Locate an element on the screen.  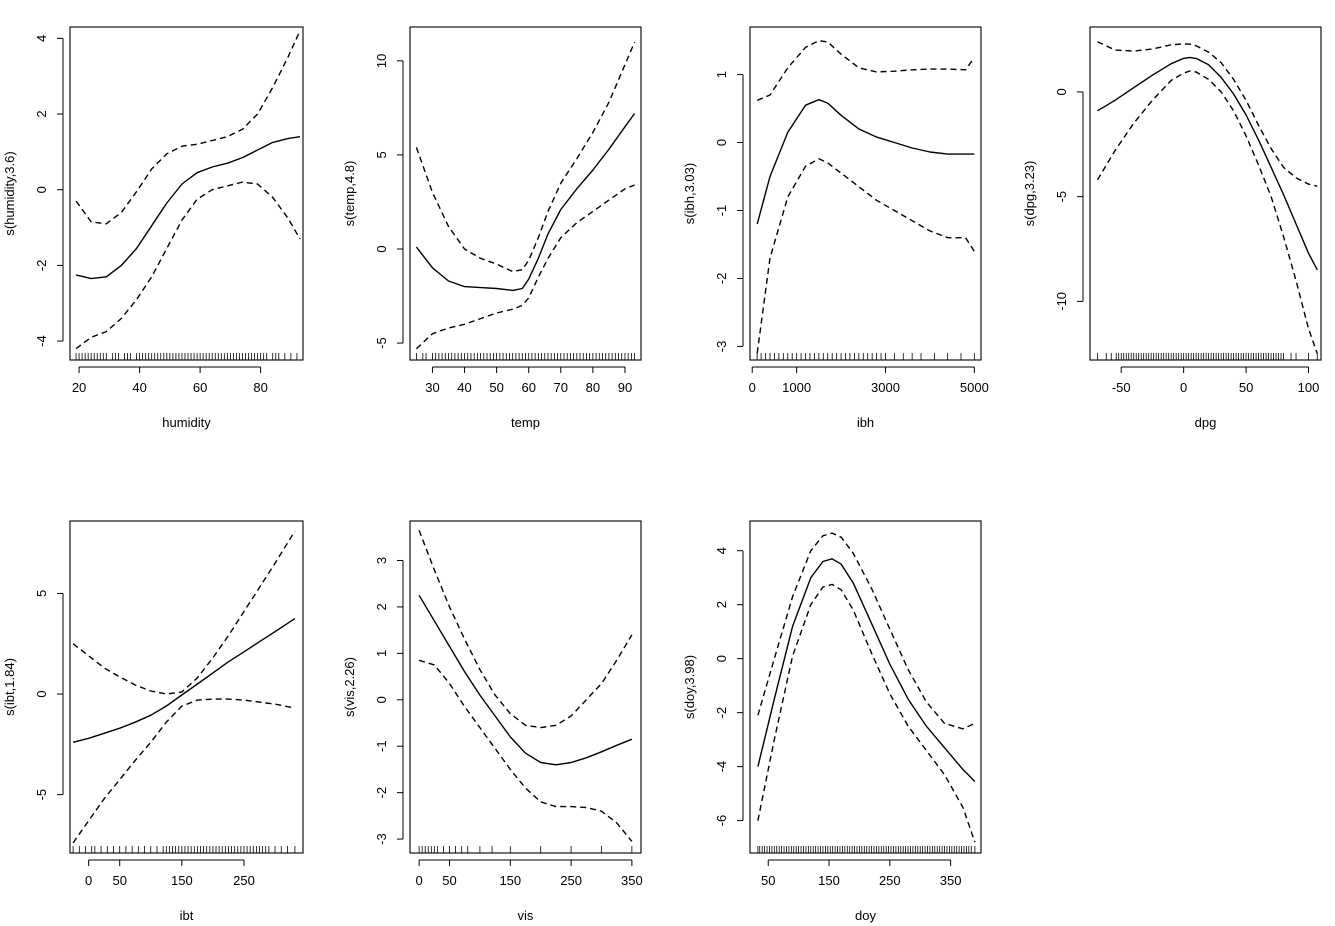
panel-ibt: 0 50 150 250 ibt -5 0 5 s(ibt,1.84) is located at coordinates (153, 721).